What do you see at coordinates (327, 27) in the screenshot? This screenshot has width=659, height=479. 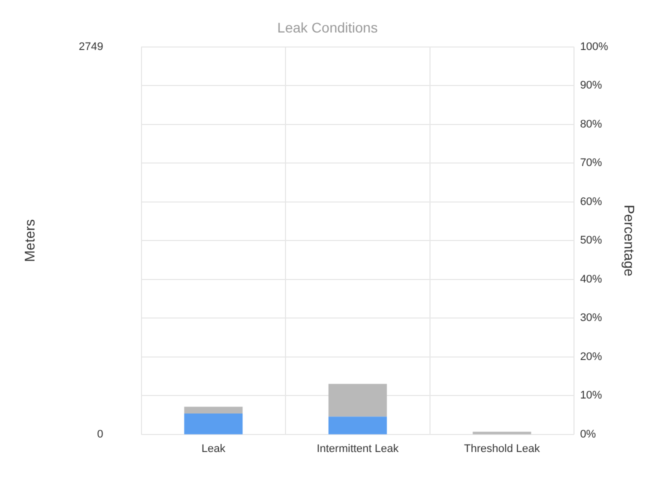 I see `chart-title: Leak Conditions` at bounding box center [327, 27].